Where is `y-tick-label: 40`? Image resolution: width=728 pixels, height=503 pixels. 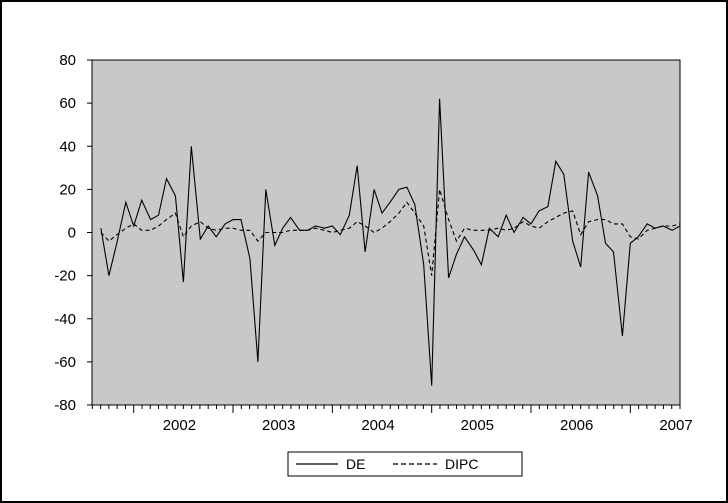 y-tick-label: 40 is located at coordinates (67, 146).